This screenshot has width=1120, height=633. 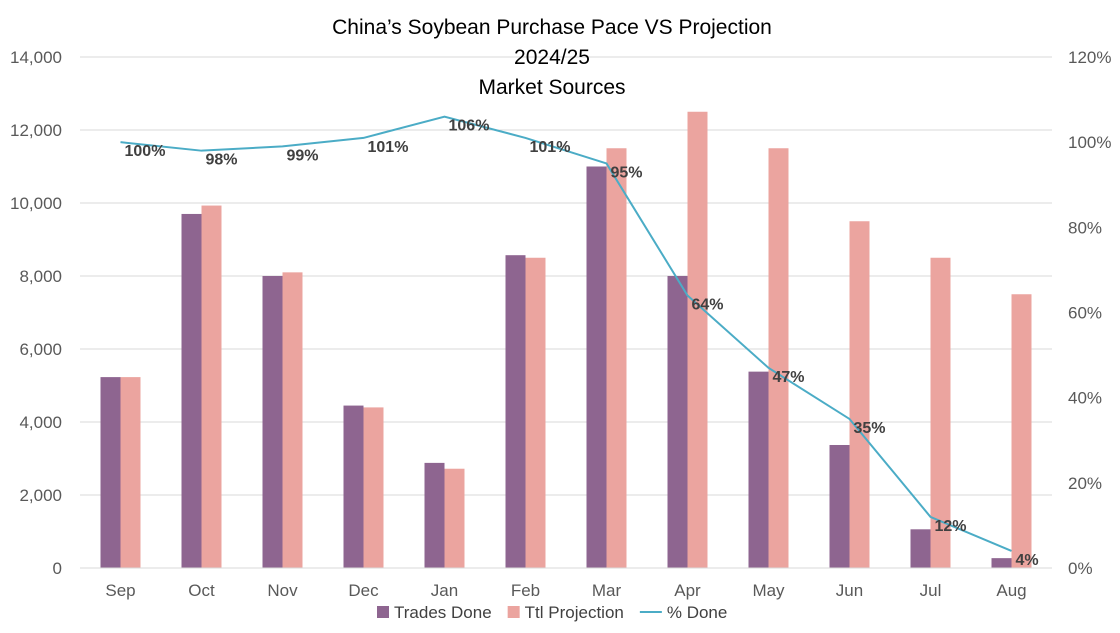 What do you see at coordinates (1089, 57) in the screenshot?
I see `y-right-tick-label: 120%` at bounding box center [1089, 57].